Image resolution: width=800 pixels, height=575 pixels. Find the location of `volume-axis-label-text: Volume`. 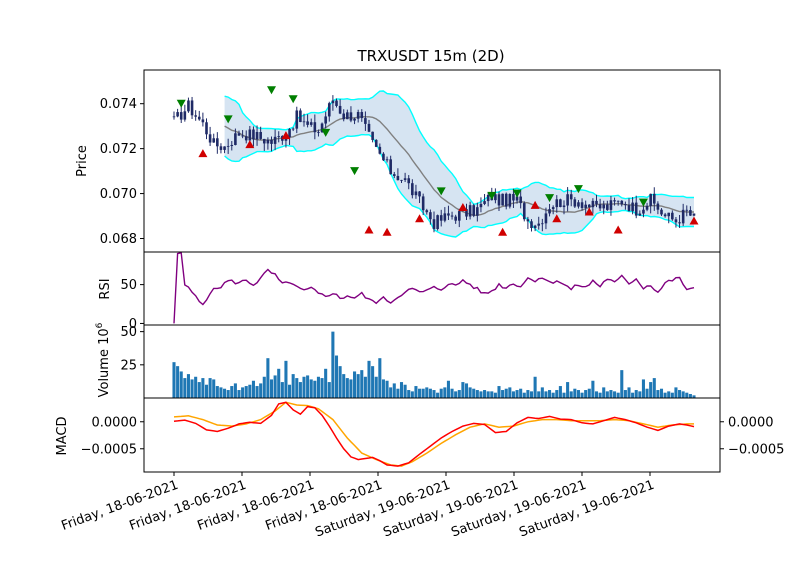

volume-axis-label-text: Volume is located at coordinates (104, 373).